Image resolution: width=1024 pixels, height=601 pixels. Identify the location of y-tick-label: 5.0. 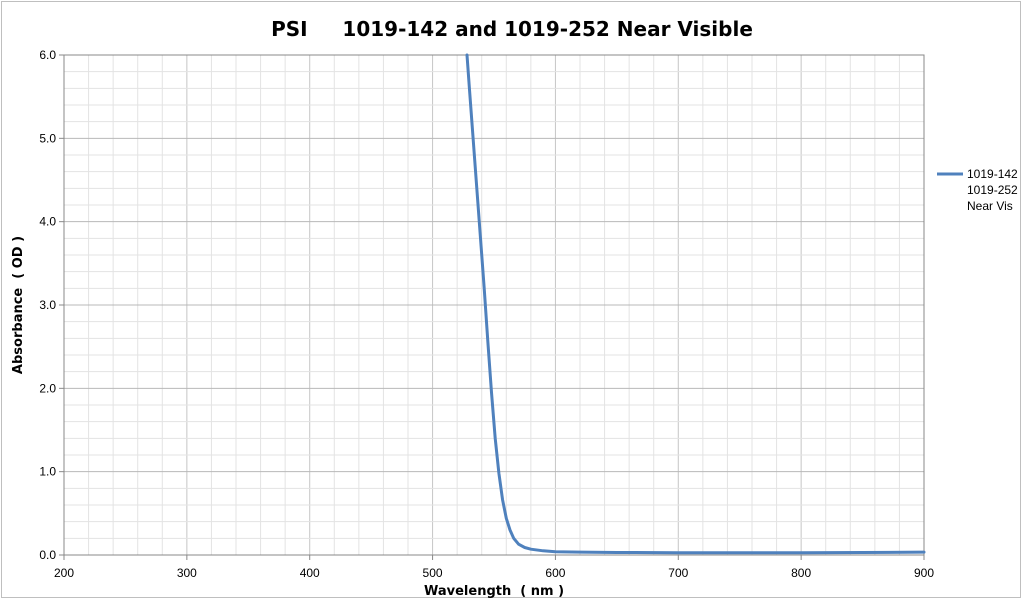
(47, 138).